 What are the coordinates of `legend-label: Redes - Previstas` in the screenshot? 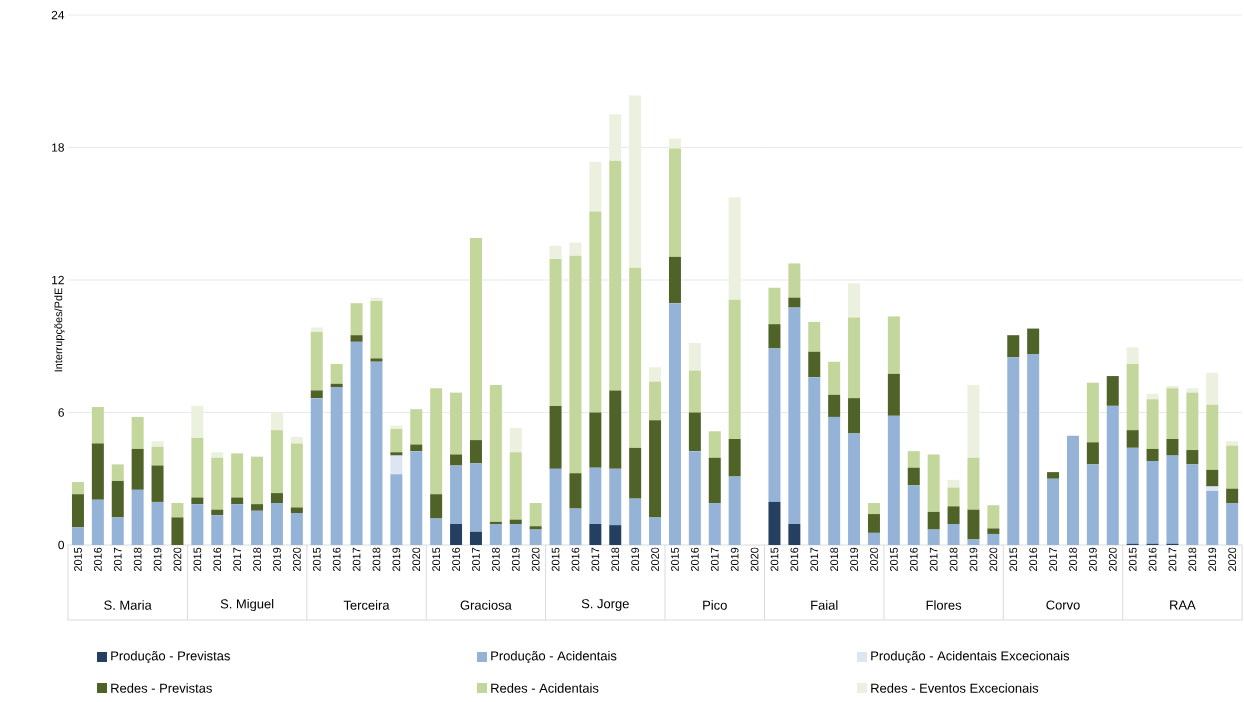 It's located at (161, 688).